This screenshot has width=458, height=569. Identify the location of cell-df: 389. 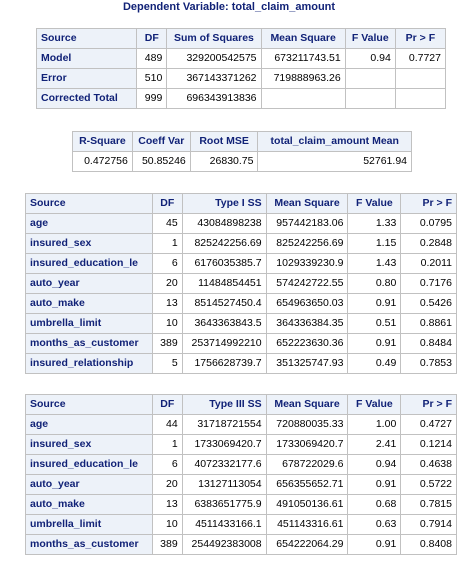
(167, 544).